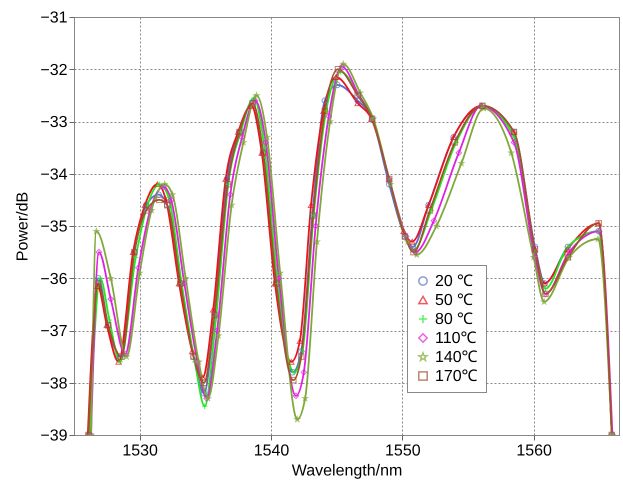 The height and width of the screenshot is (488, 623). I want to click on y-tick-label: −31, so click(54, 18).